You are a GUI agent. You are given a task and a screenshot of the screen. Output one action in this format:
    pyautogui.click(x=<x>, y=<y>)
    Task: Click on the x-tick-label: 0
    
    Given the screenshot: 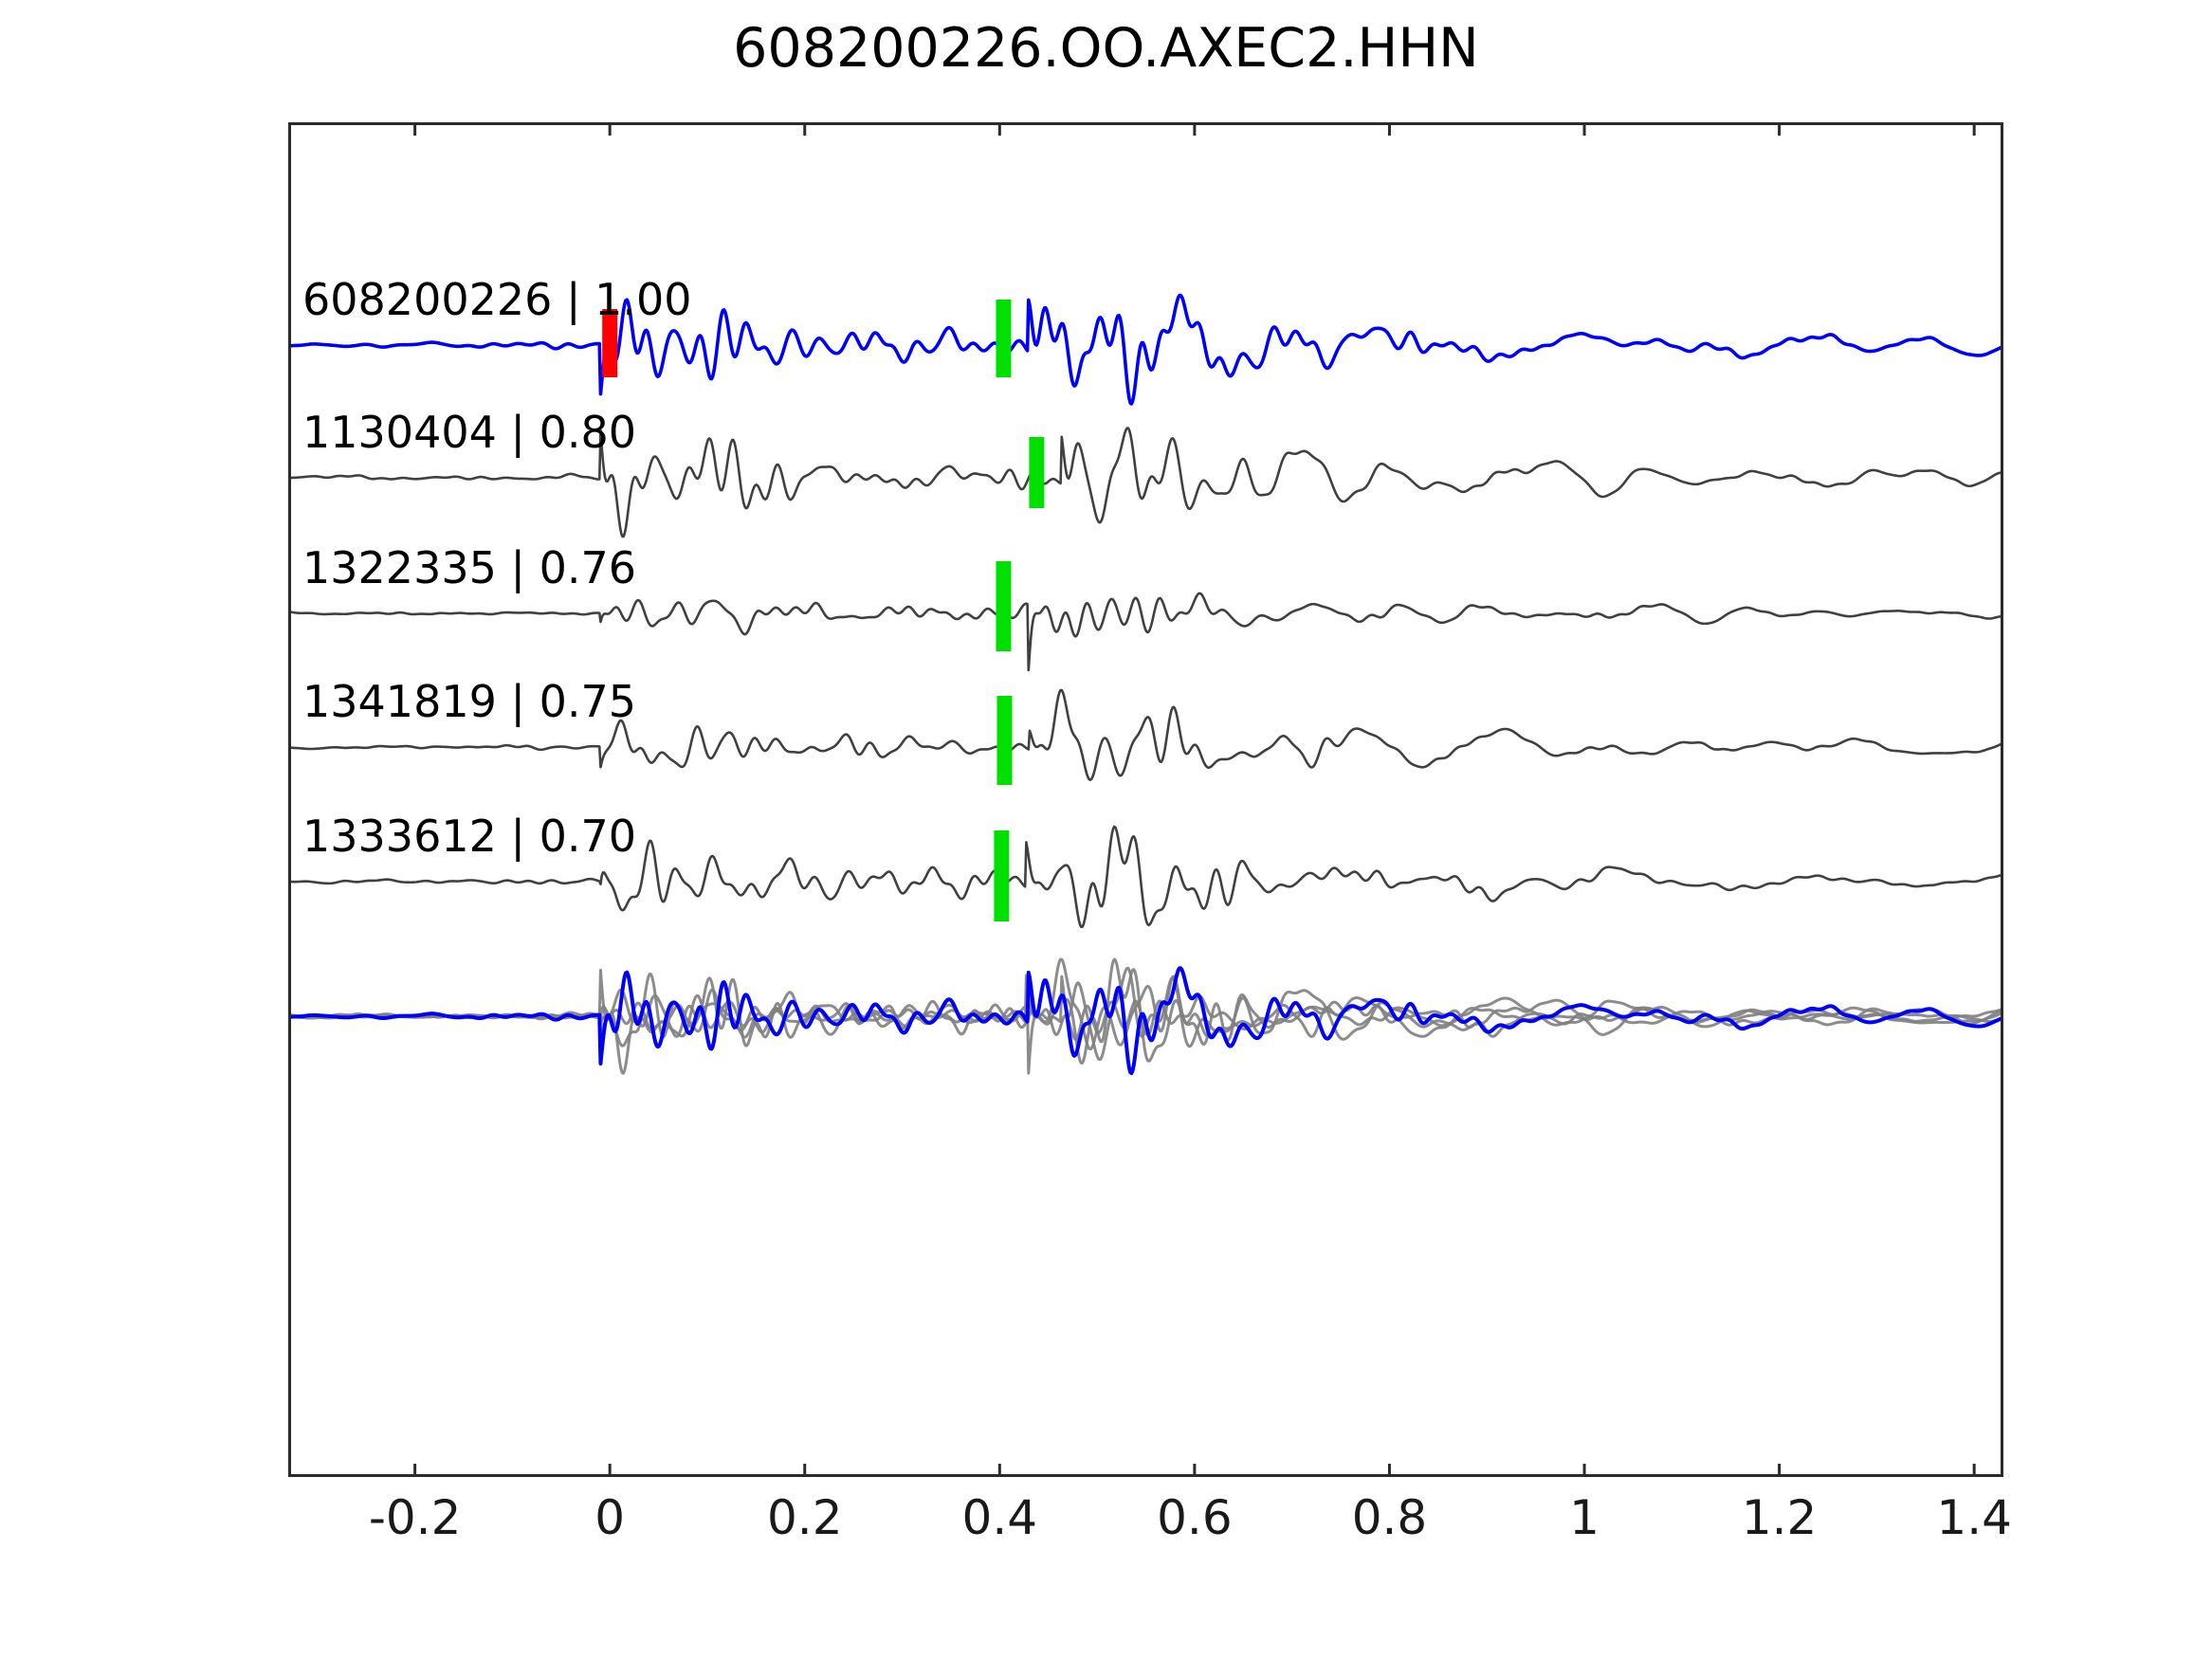 What is the action you would take?
    pyautogui.click(x=610, y=1517)
    